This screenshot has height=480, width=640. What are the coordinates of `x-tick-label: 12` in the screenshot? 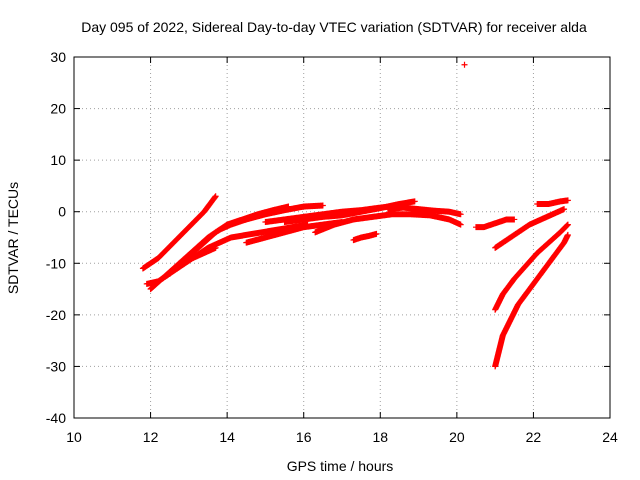 It's located at (151, 437).